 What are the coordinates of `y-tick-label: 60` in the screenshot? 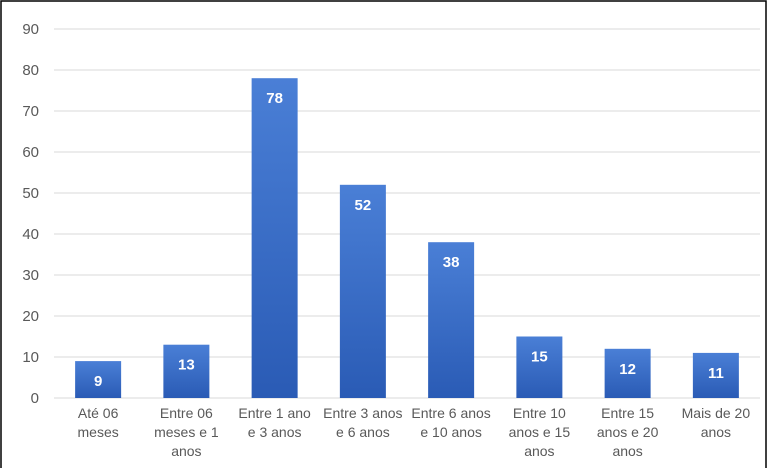 It's located at (30, 152).